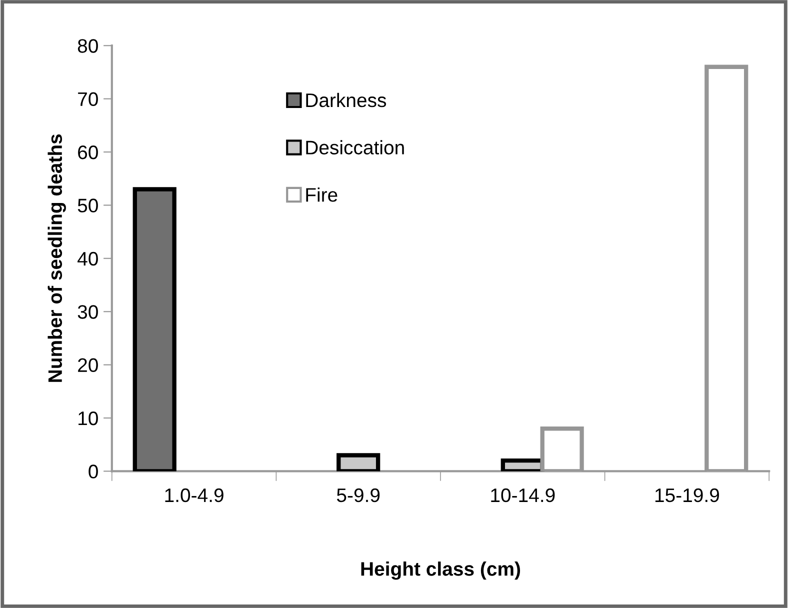 The width and height of the screenshot is (788, 608). I want to click on y-tick-label: 30, so click(88, 312).